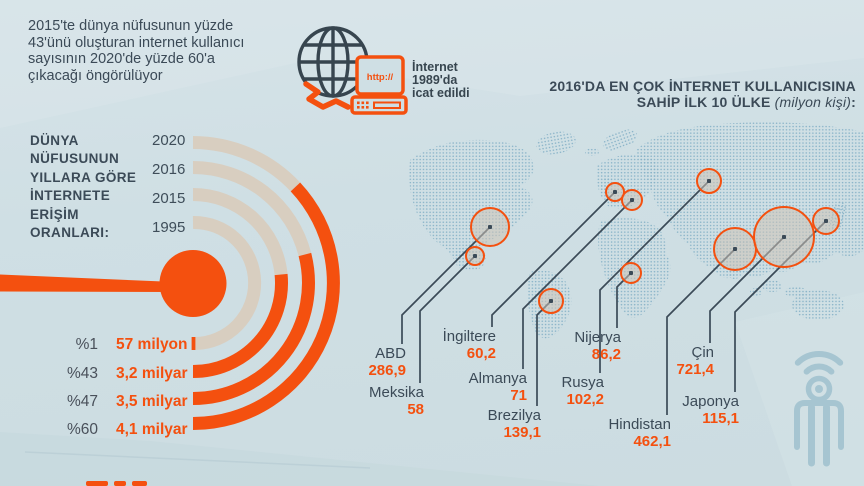 The image size is (864, 486). Describe the element at coordinates (240, 232) in the screenshot. I see `track-2015` at that location.